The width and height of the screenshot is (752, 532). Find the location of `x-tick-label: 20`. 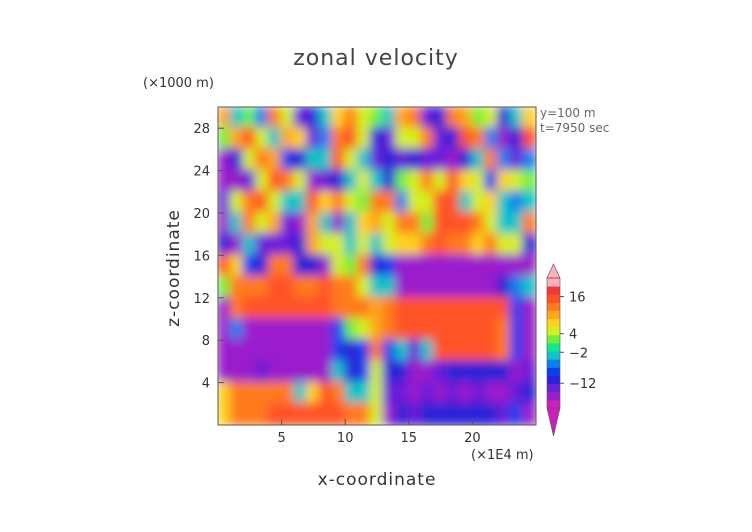

x-tick-label: 20 is located at coordinates (472, 438).